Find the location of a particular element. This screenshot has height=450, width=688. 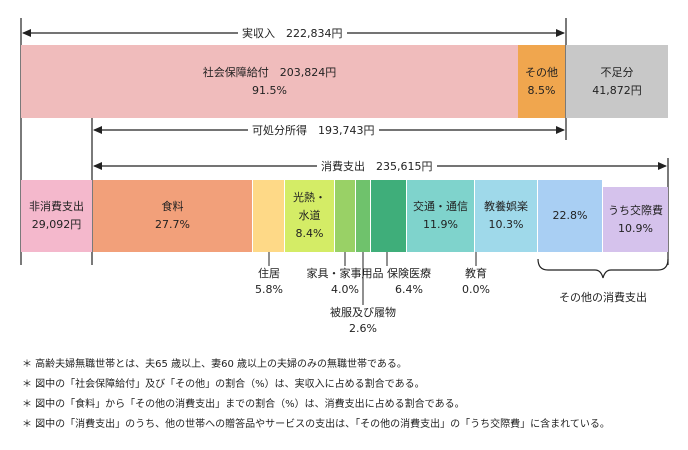

consumption-bracket-label: 消費支出 235,615円 is located at coordinates (377, 166).